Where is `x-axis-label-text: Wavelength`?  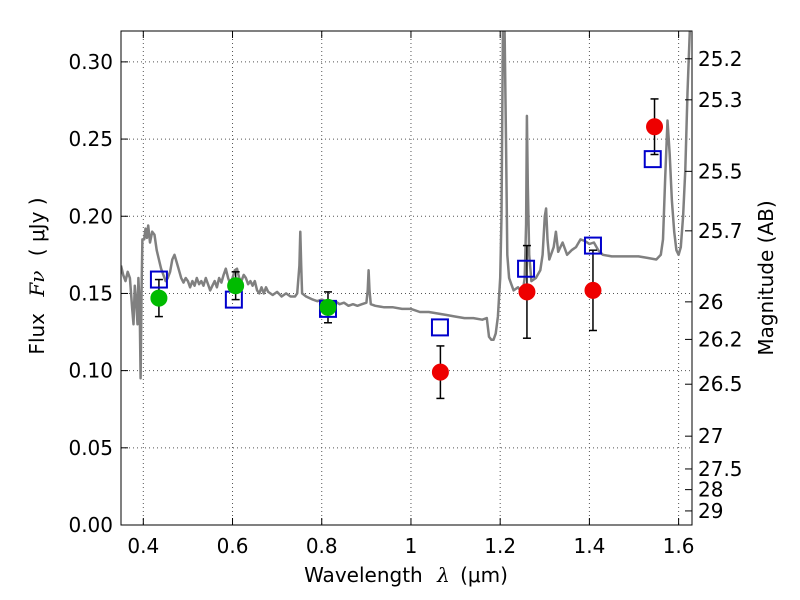 x-axis-label-text: Wavelength is located at coordinates (363, 575).